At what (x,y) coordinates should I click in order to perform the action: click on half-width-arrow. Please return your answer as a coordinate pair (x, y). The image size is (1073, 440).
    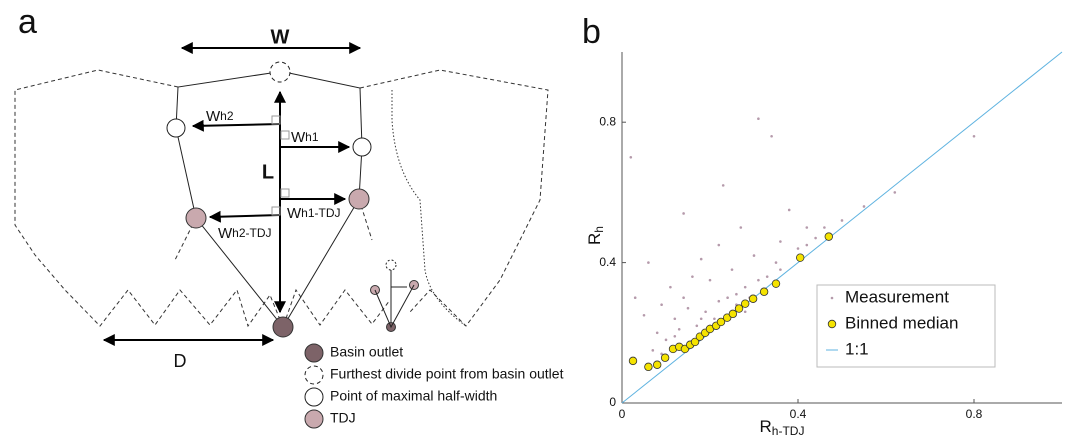
    Looking at the image, I should click on (236, 125).